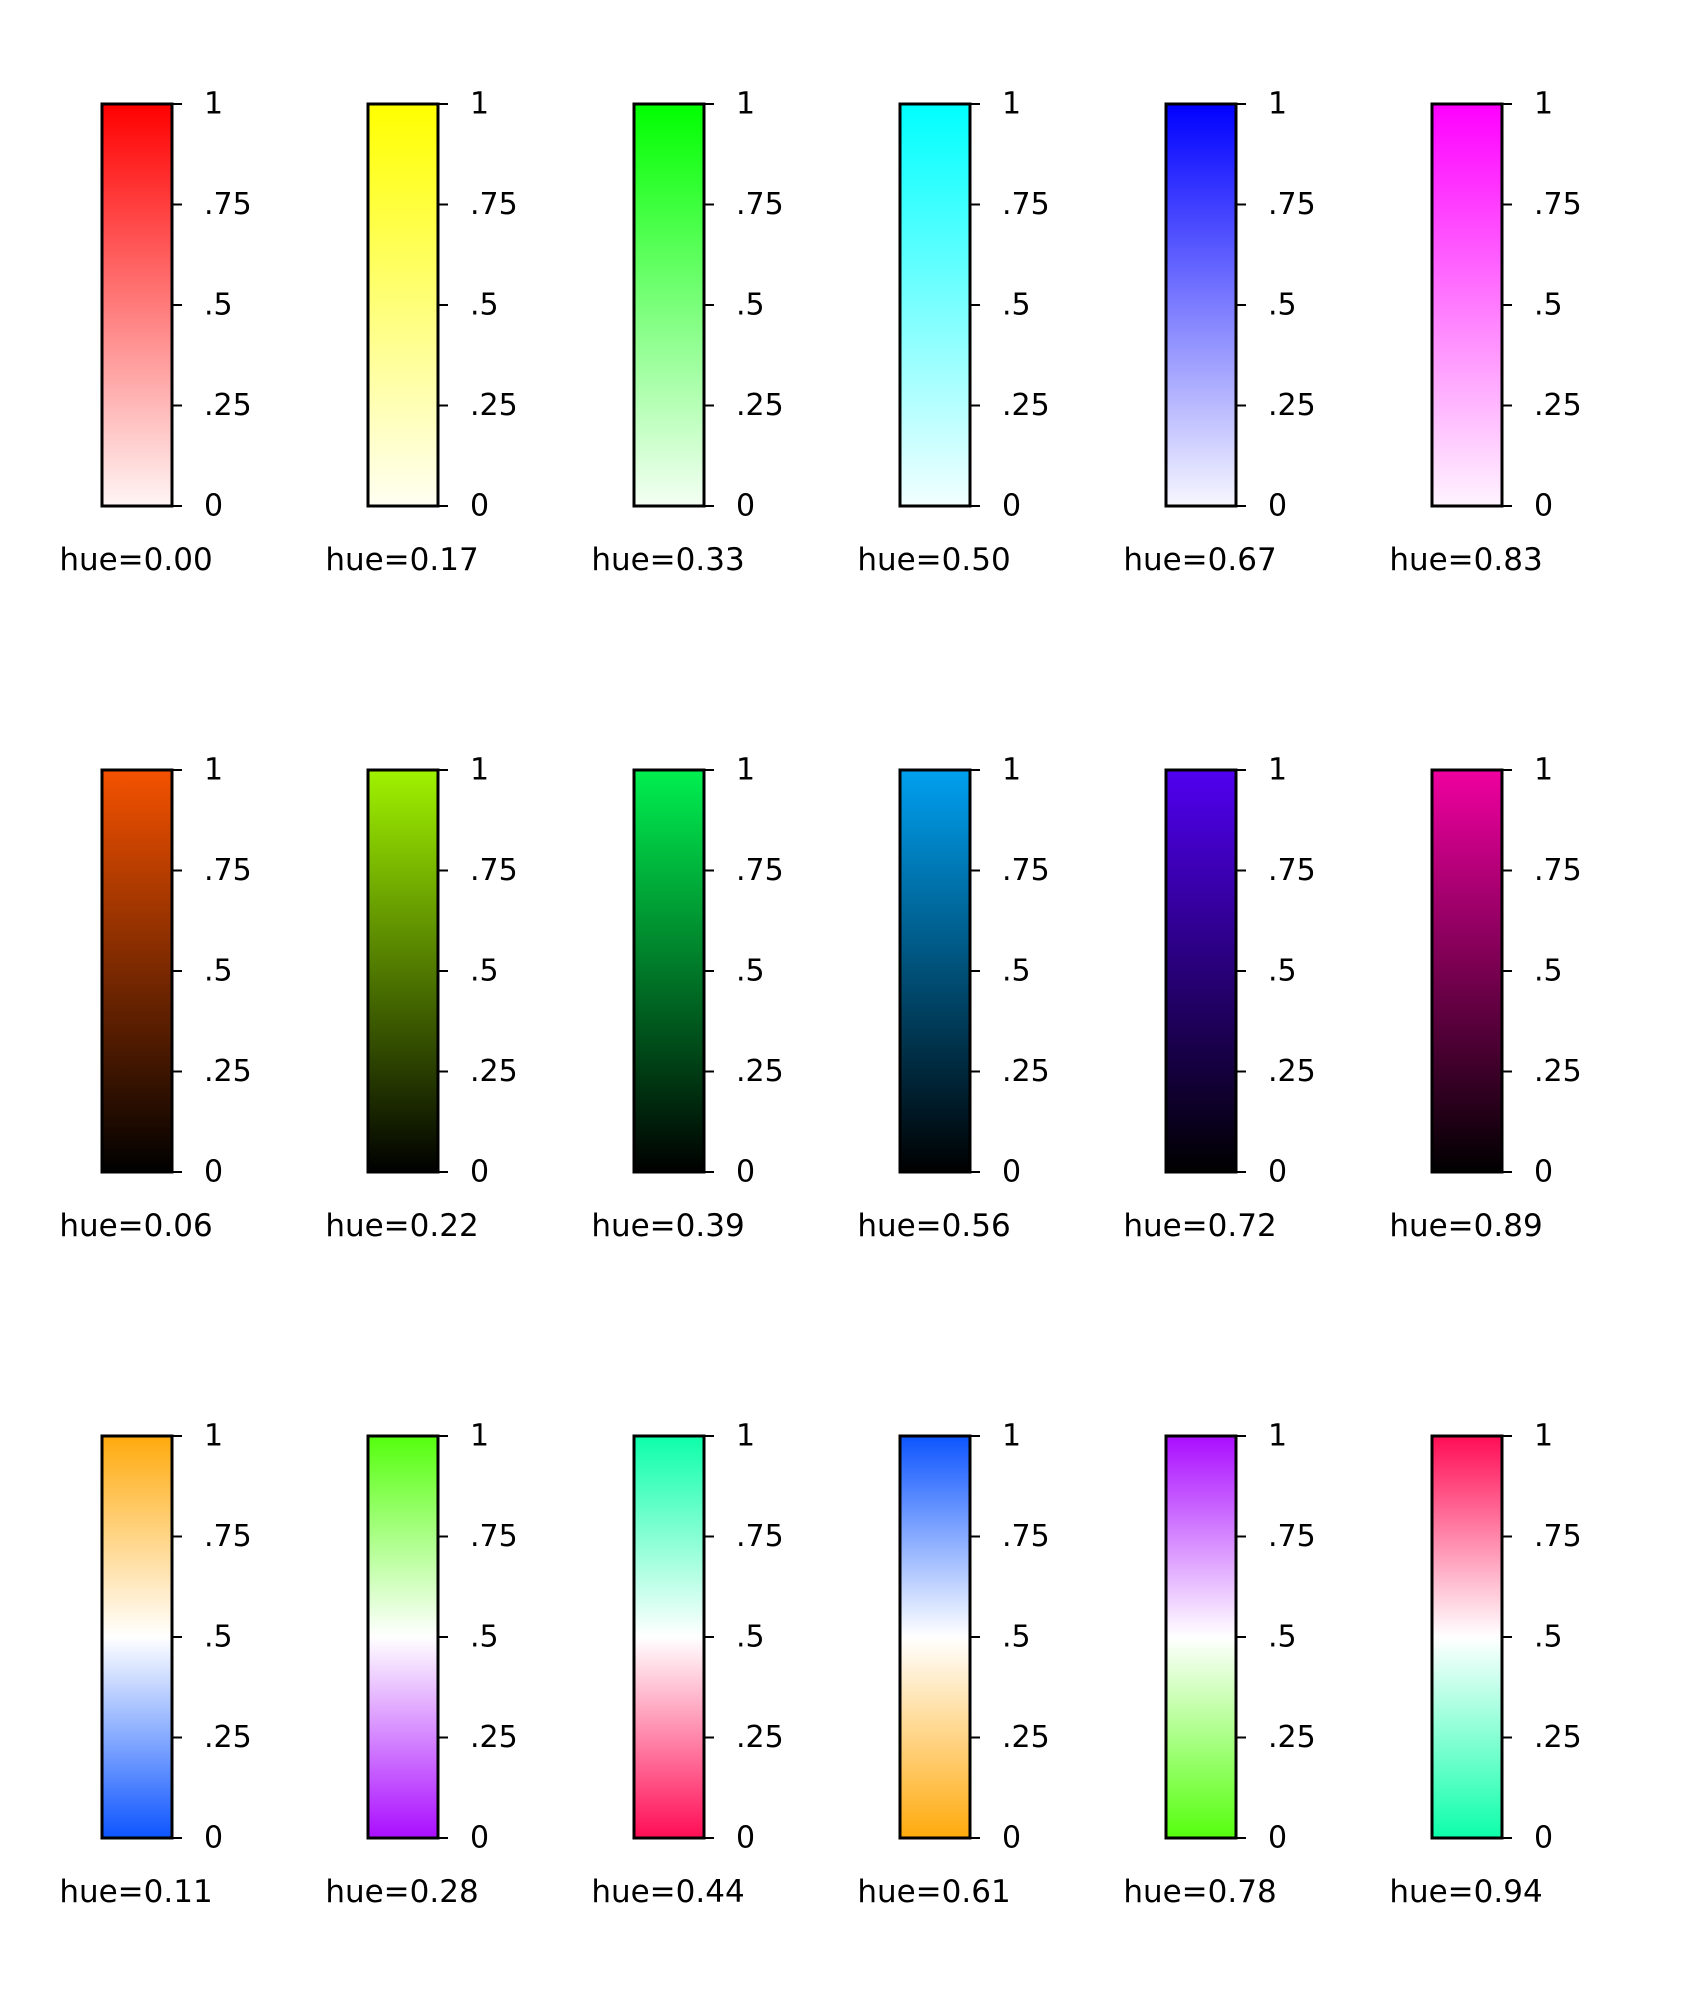 The image size is (1694, 2010). I want to click on colorbar-hue-label: hue=0.39, so click(667, 1226).